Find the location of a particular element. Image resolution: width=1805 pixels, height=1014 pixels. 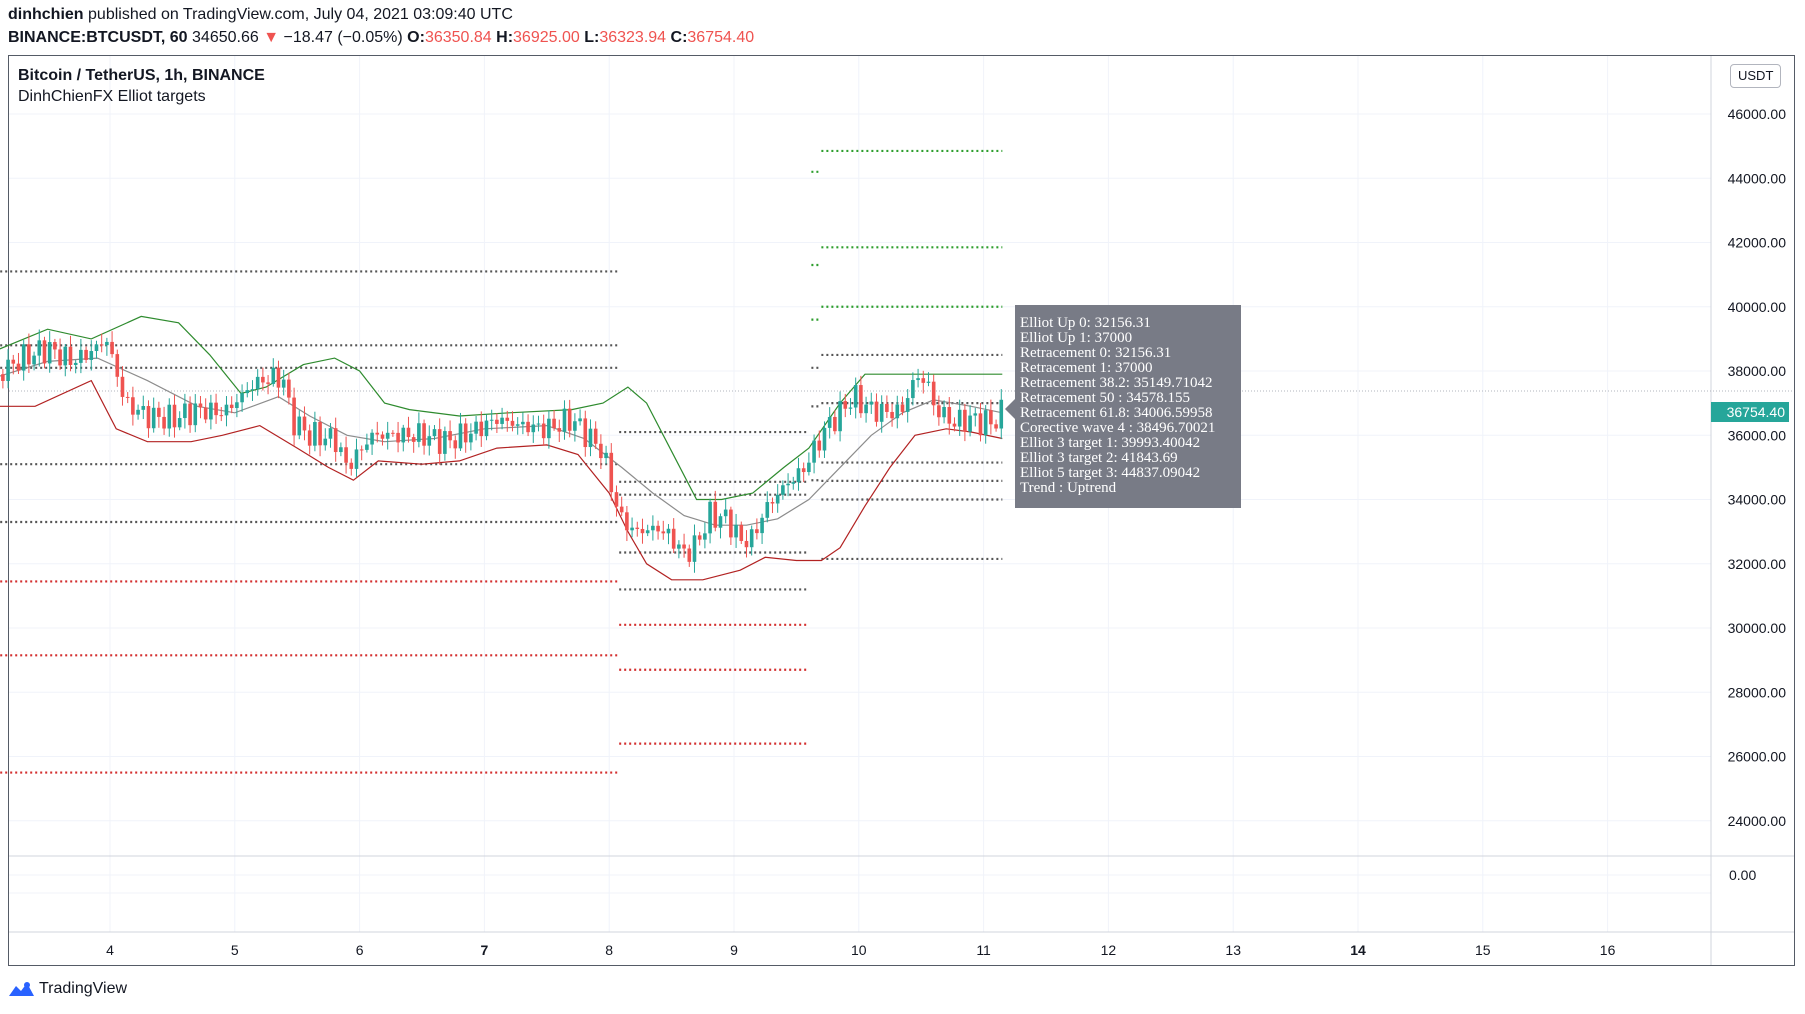

y-tick-label: 26000.00 is located at coordinates (1757, 757).